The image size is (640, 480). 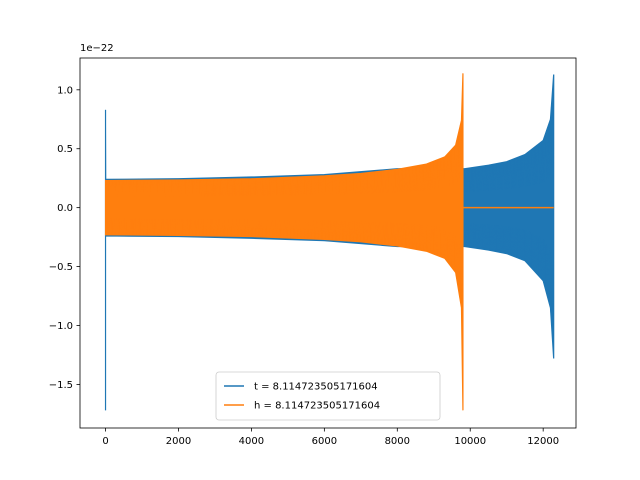 What do you see at coordinates (61, 385) in the screenshot?
I see `y-tick-label: −1.5` at bounding box center [61, 385].